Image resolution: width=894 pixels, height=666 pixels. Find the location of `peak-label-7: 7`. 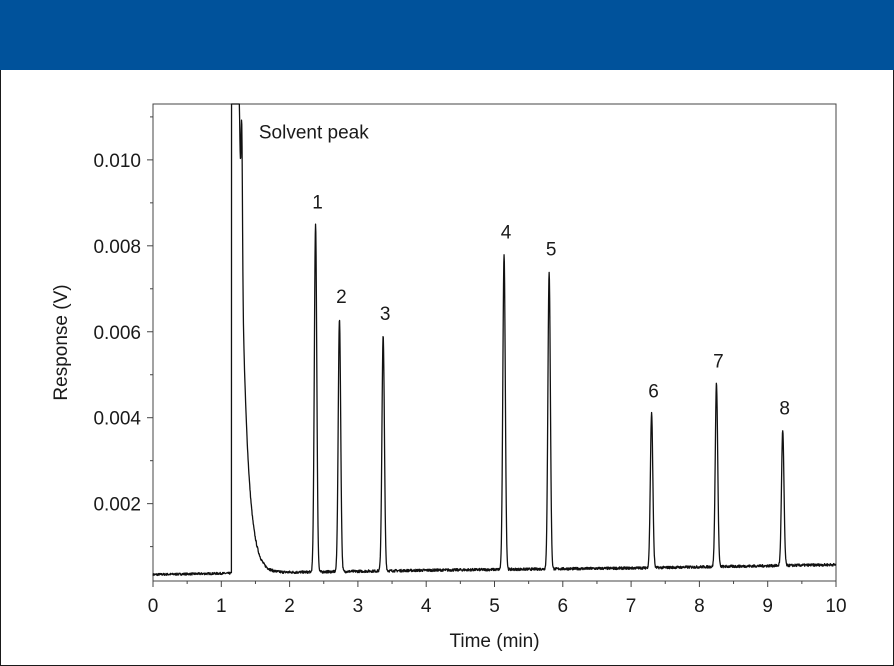

peak-label-7: 7 is located at coordinates (718, 361).